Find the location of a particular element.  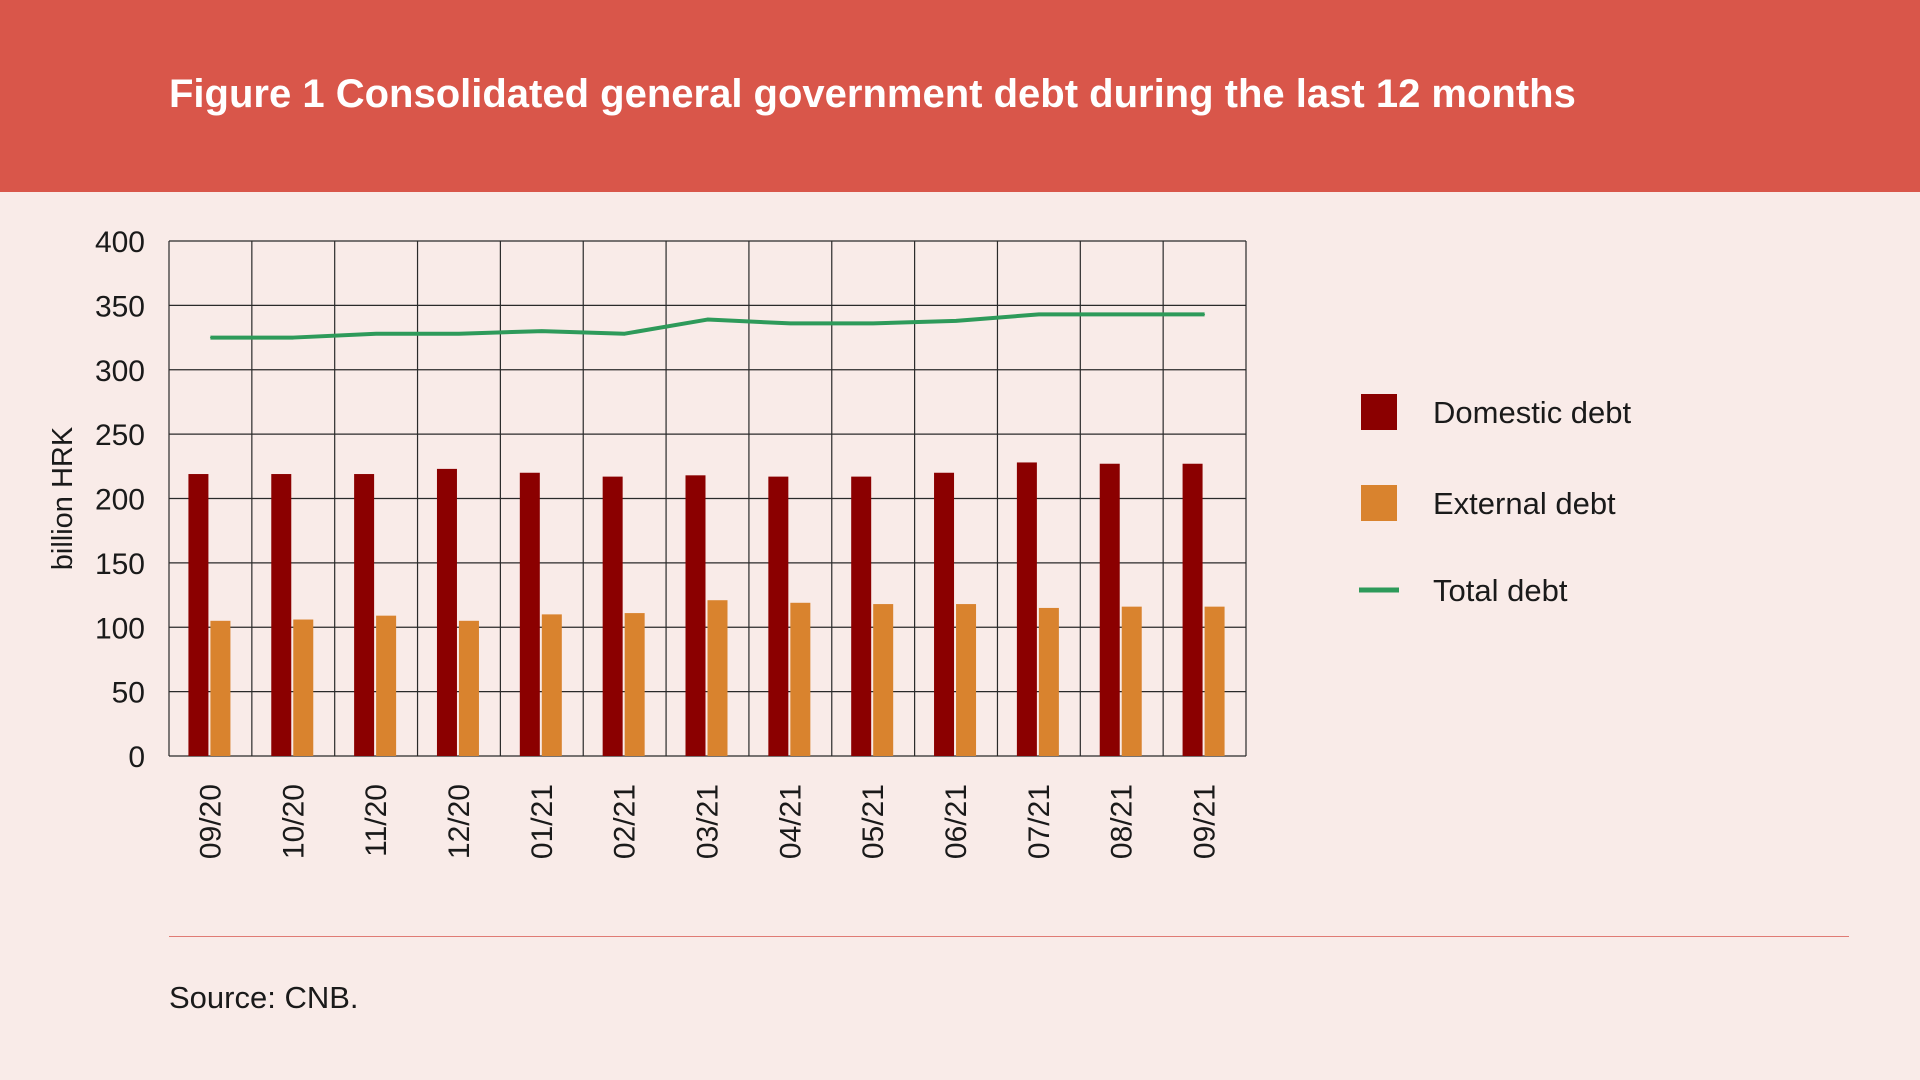

x-tick-label: 03/21 is located at coordinates (708, 821).